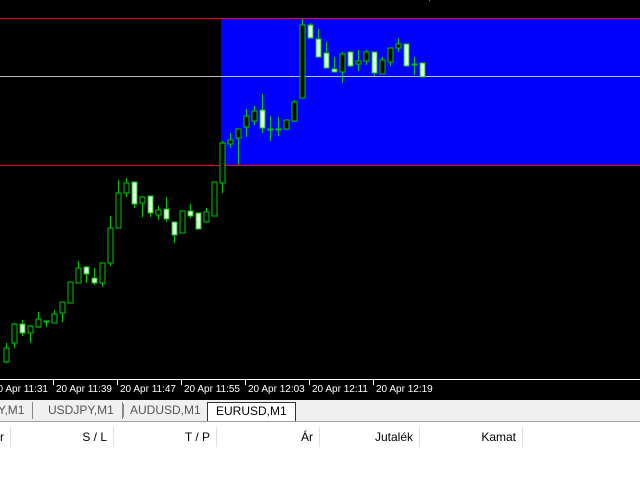 The image size is (640, 480). Describe the element at coordinates (5, 437) in the screenshot. I see `column-header-price-partial: Ár` at that location.